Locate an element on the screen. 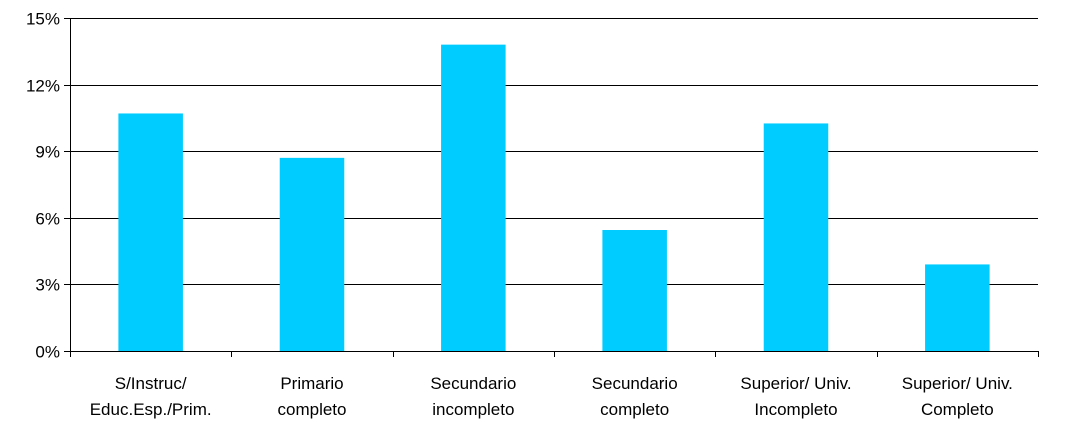  x-category-label-line: incompleto is located at coordinates (473, 409).